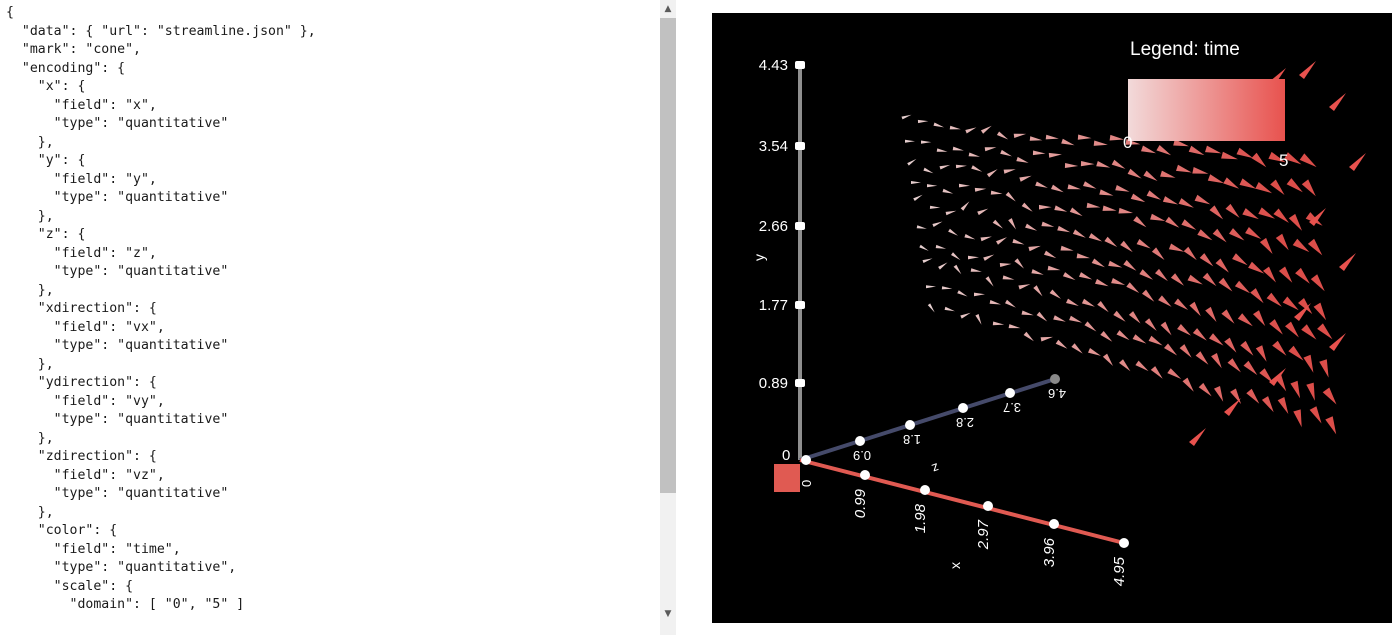 The height and width of the screenshot is (635, 1400). What do you see at coordinates (85, 401) in the screenshot?
I see `code-line: "field": "vy",` at bounding box center [85, 401].